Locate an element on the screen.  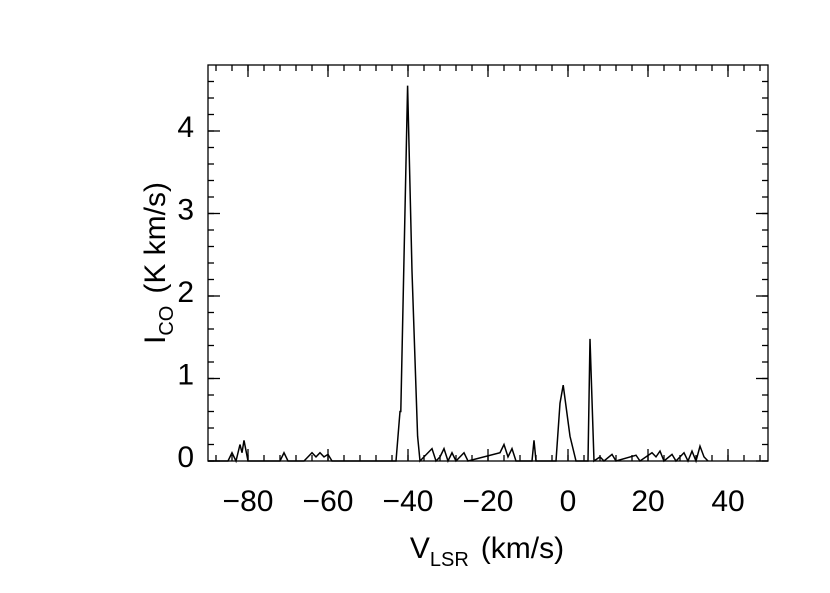
x-tick-label: −60 is located at coordinates (328, 501).